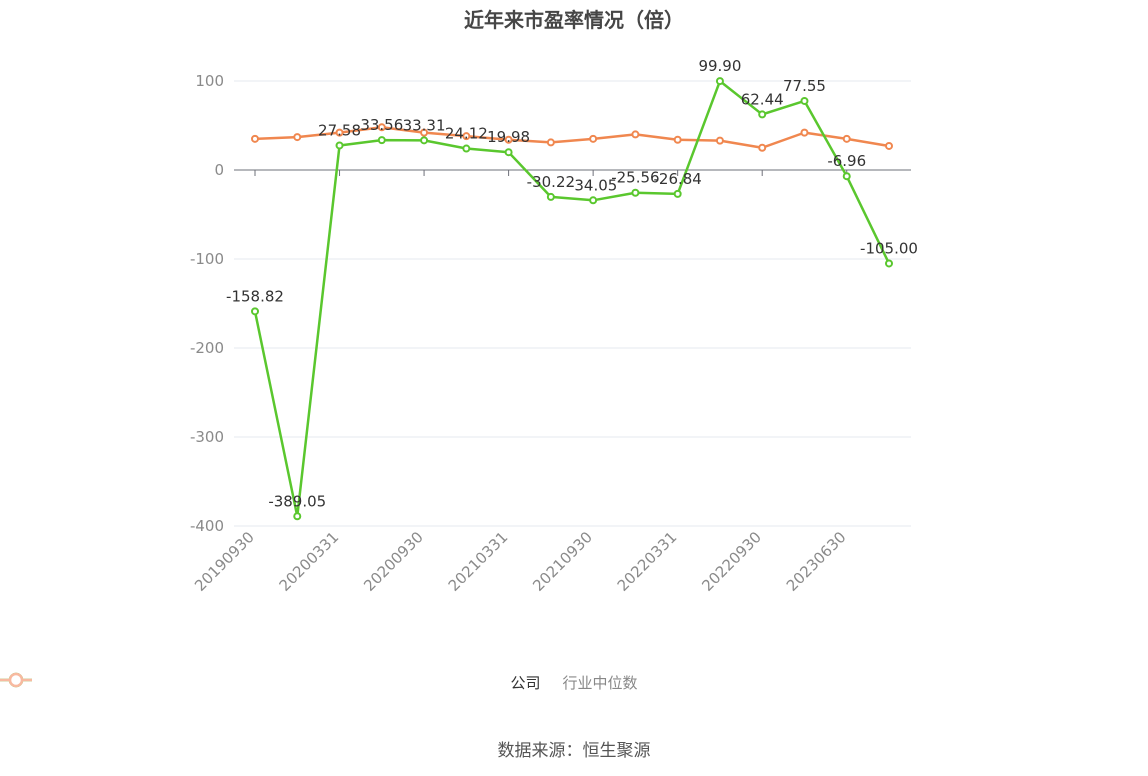 This screenshot has width=1148, height=776. I want to click on x-tick-label: 20200331, so click(309, 561).